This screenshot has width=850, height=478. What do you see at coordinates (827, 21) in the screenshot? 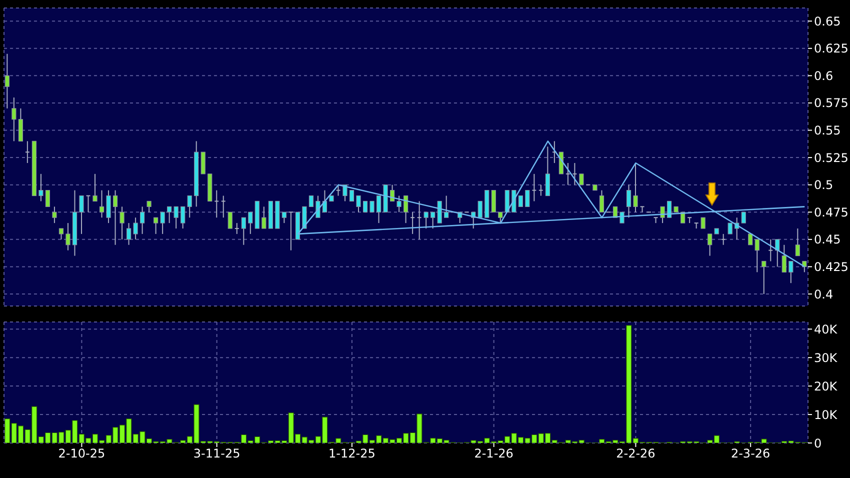
I see `y-tick-label: 0.65` at bounding box center [827, 21].